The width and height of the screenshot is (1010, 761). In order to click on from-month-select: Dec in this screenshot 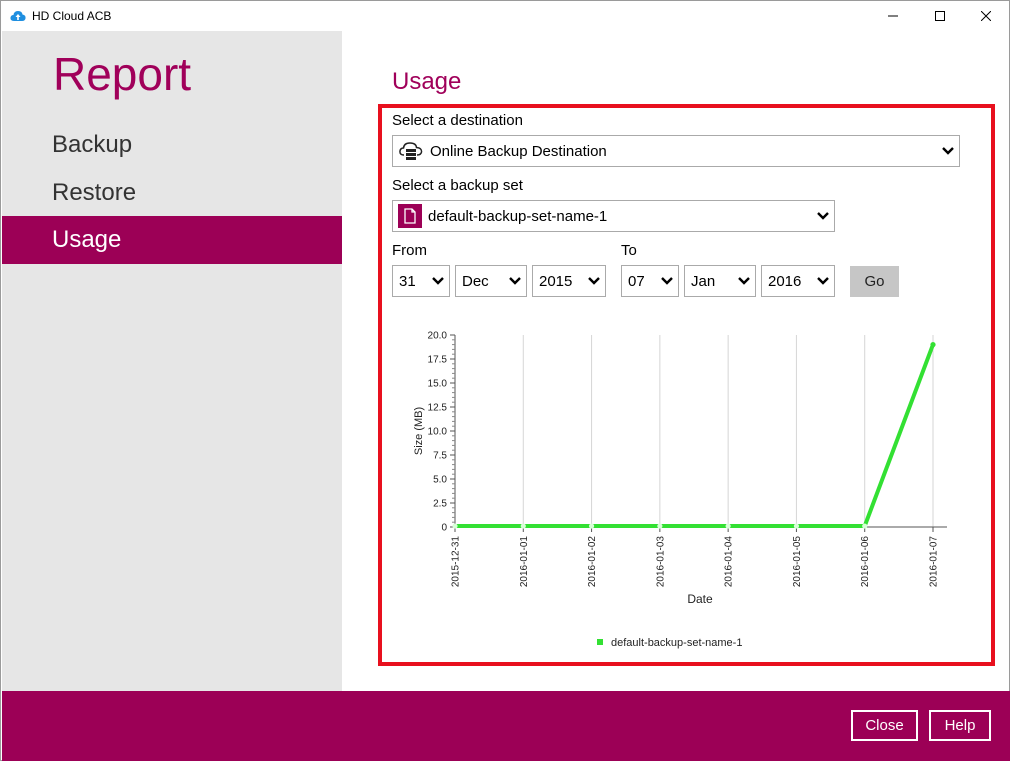, I will do `click(491, 281)`.